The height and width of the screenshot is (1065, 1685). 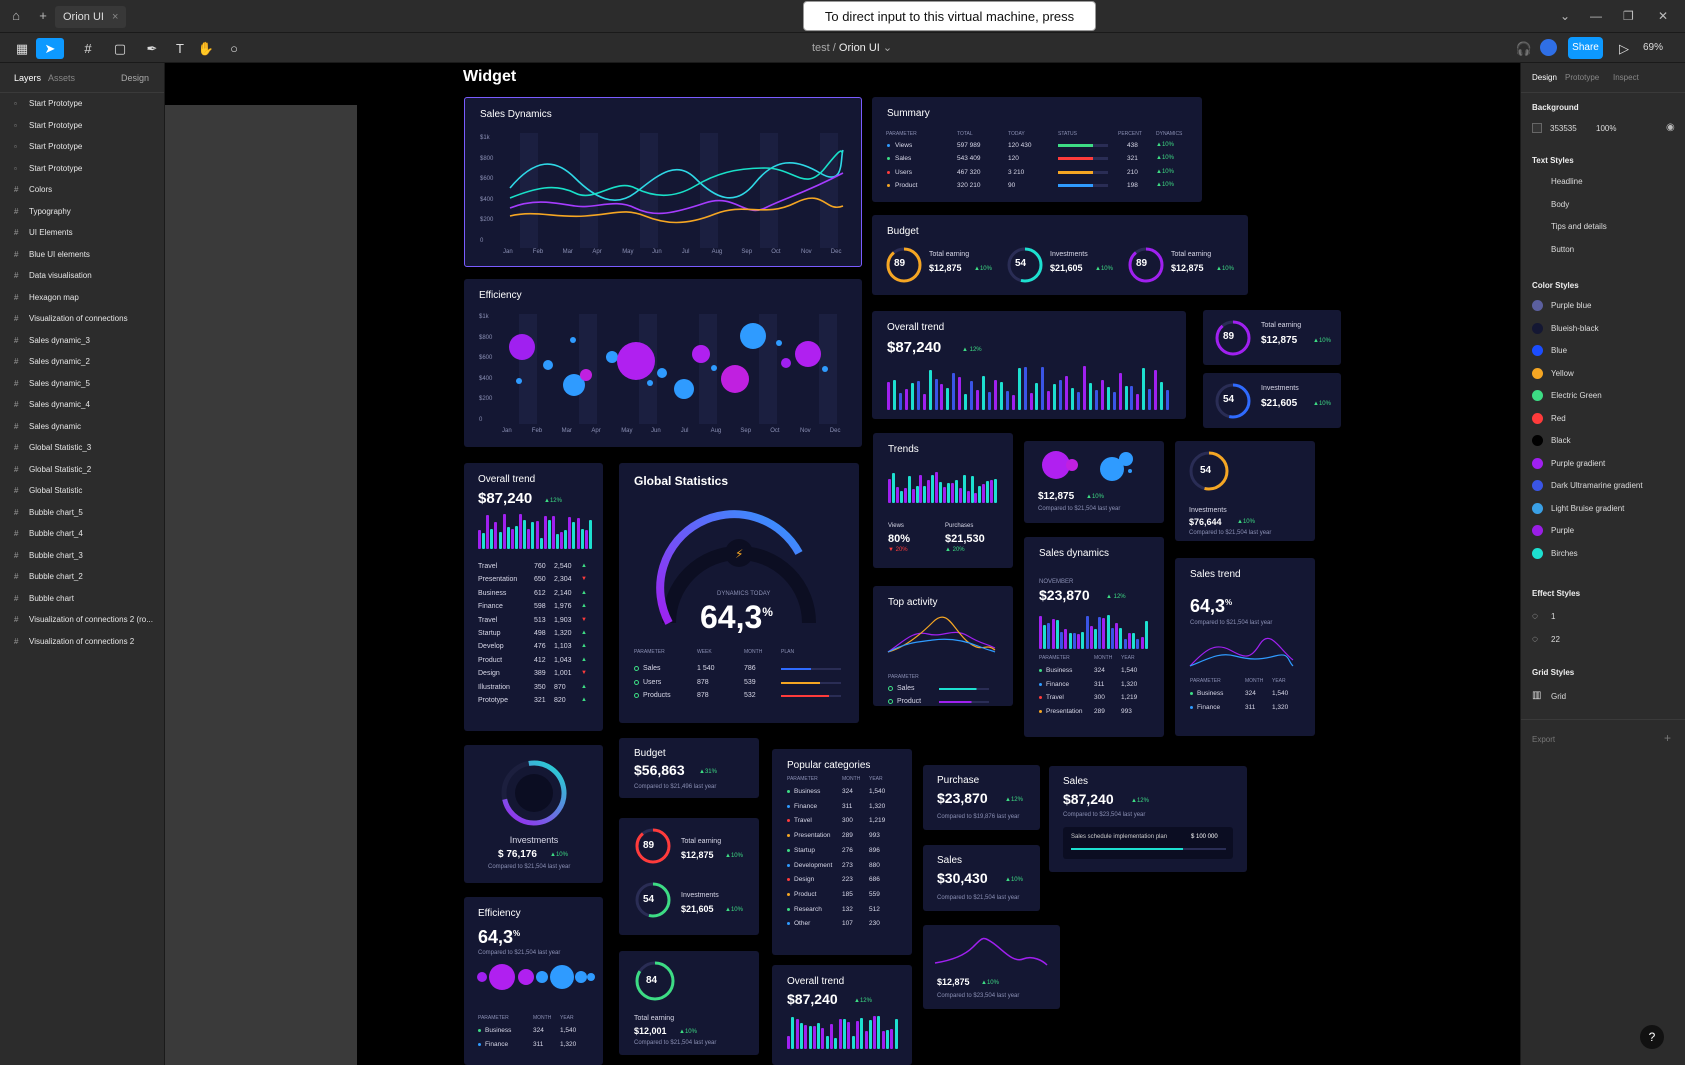 What do you see at coordinates (43, 232) in the screenshot?
I see `layer-item: # UI Elements` at bounding box center [43, 232].